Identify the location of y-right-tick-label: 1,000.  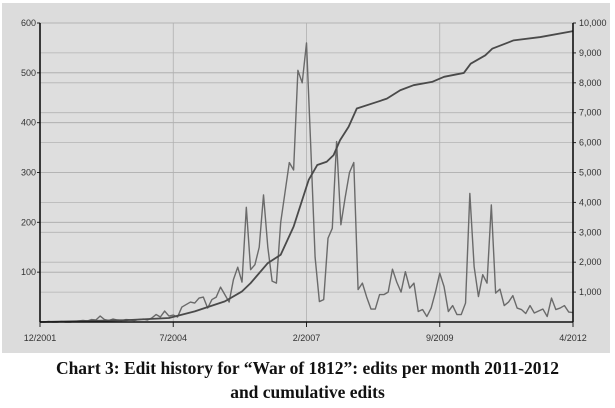
(590, 292).